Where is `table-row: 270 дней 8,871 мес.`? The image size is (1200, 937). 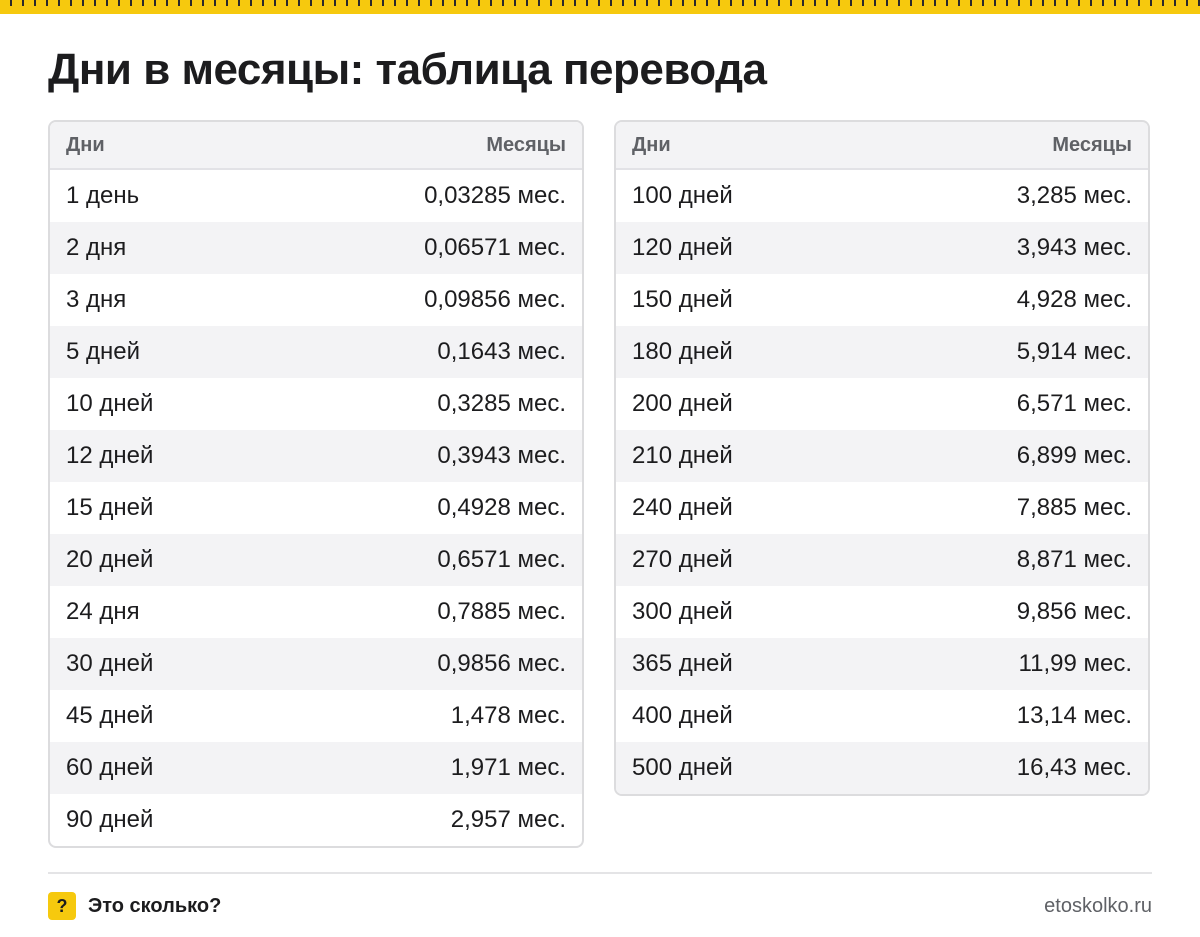
table-row: 270 дней 8,871 мес. is located at coordinates (882, 560).